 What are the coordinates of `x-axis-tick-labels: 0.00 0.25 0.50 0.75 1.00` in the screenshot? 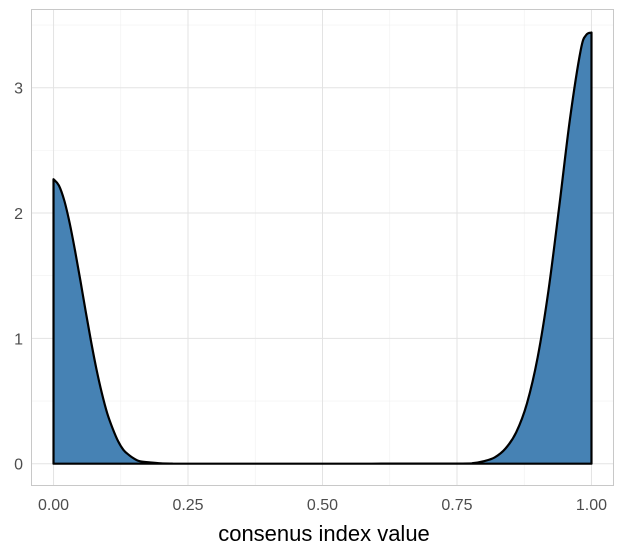 It's located at (322, 505).